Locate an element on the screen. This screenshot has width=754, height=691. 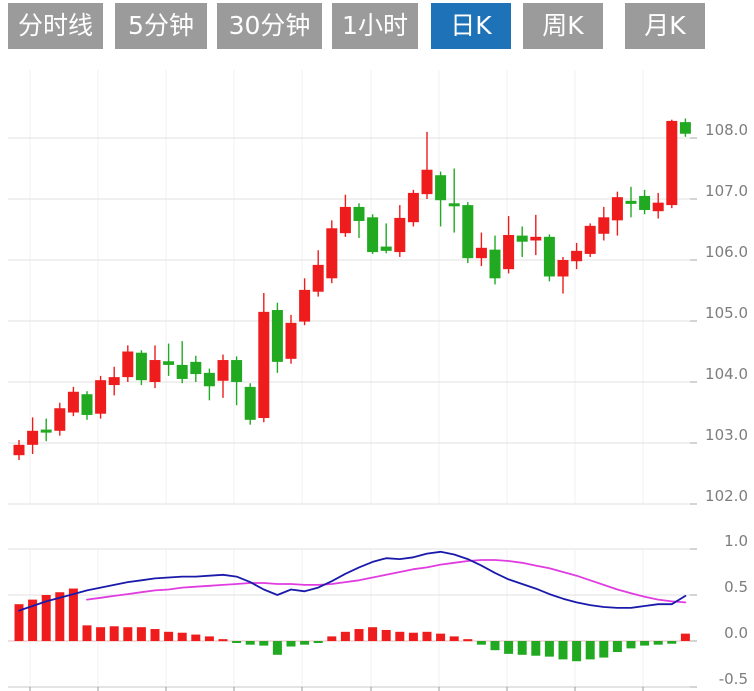
price-axis-label: 104.0 is located at coordinates (726, 374).